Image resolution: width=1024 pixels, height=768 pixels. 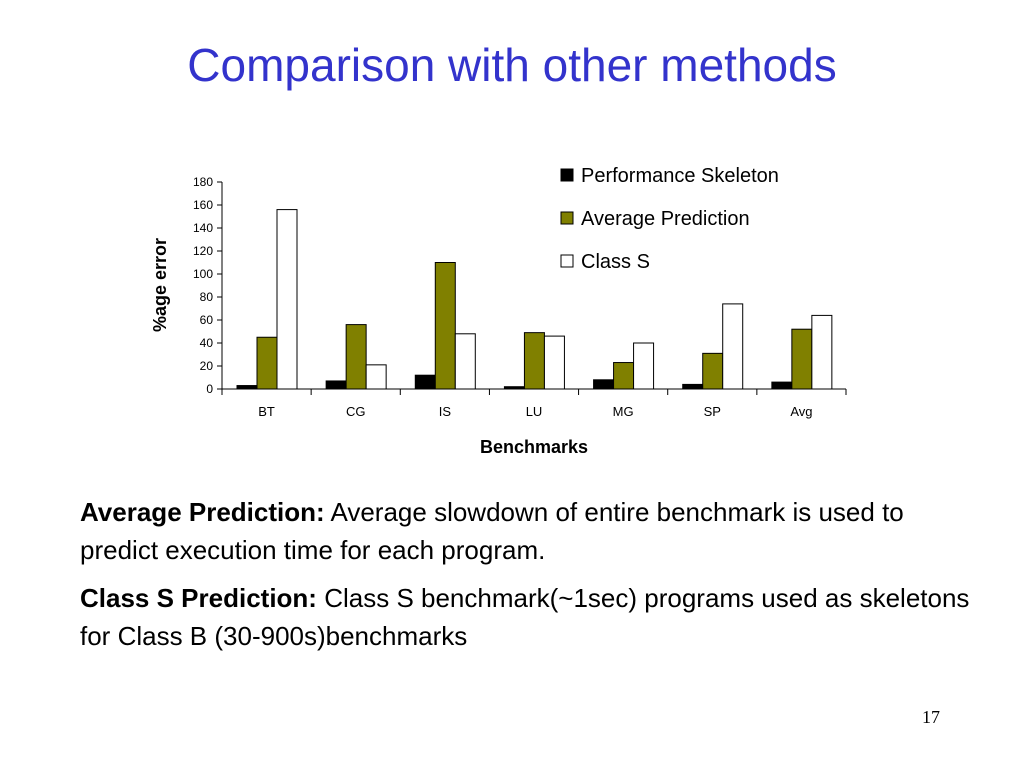 I want to click on y-tick-label: 60, so click(x=207, y=320).